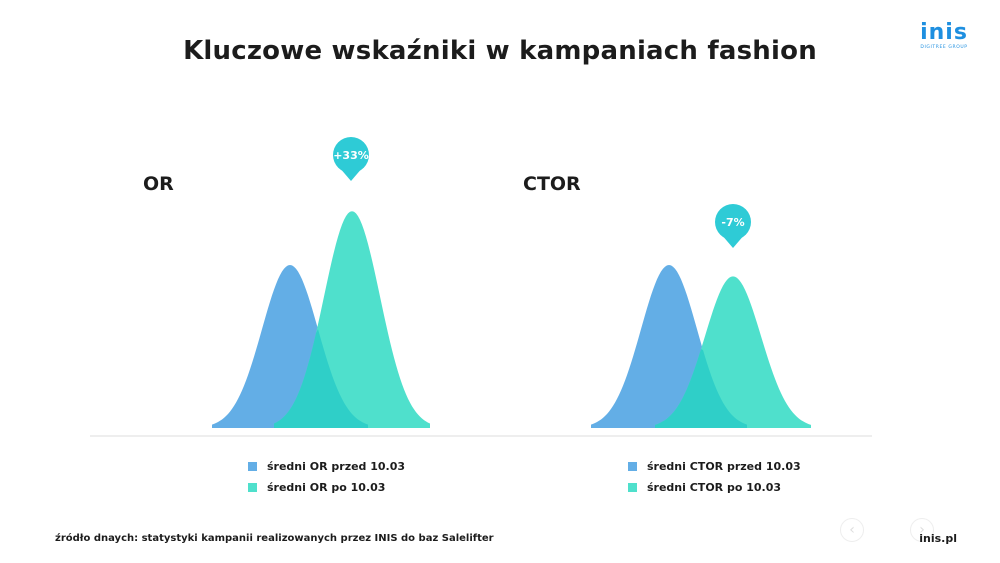 The width and height of the screenshot is (1000, 563). Describe the element at coordinates (701, 388) in the screenshot. I see `ctor-overlap-area` at that location.